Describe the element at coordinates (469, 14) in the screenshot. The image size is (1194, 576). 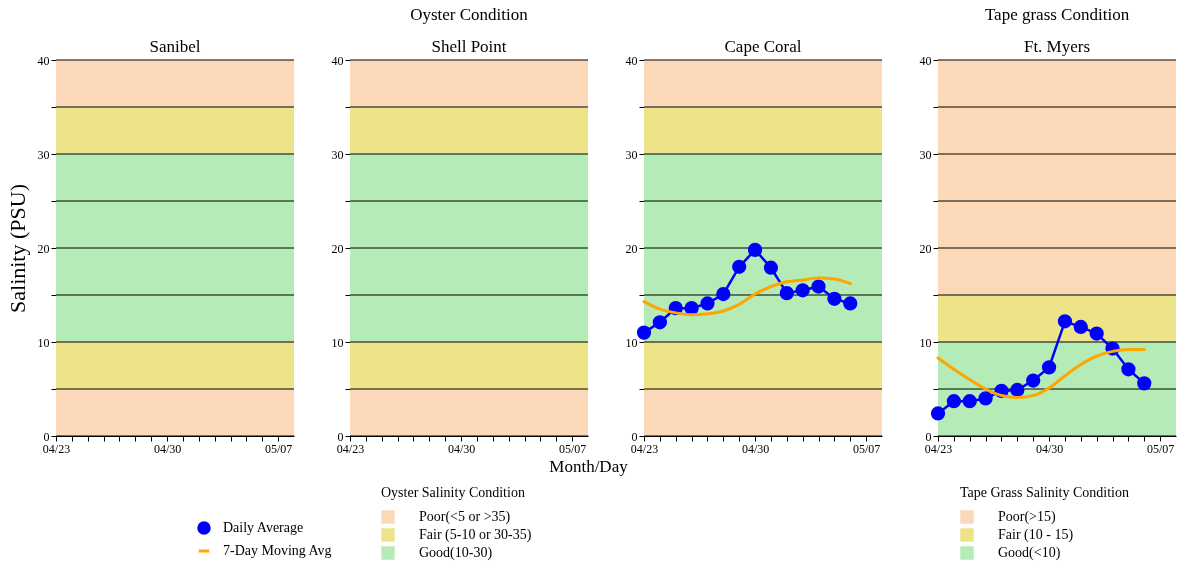
I see `text: Oyster Condition` at that location.